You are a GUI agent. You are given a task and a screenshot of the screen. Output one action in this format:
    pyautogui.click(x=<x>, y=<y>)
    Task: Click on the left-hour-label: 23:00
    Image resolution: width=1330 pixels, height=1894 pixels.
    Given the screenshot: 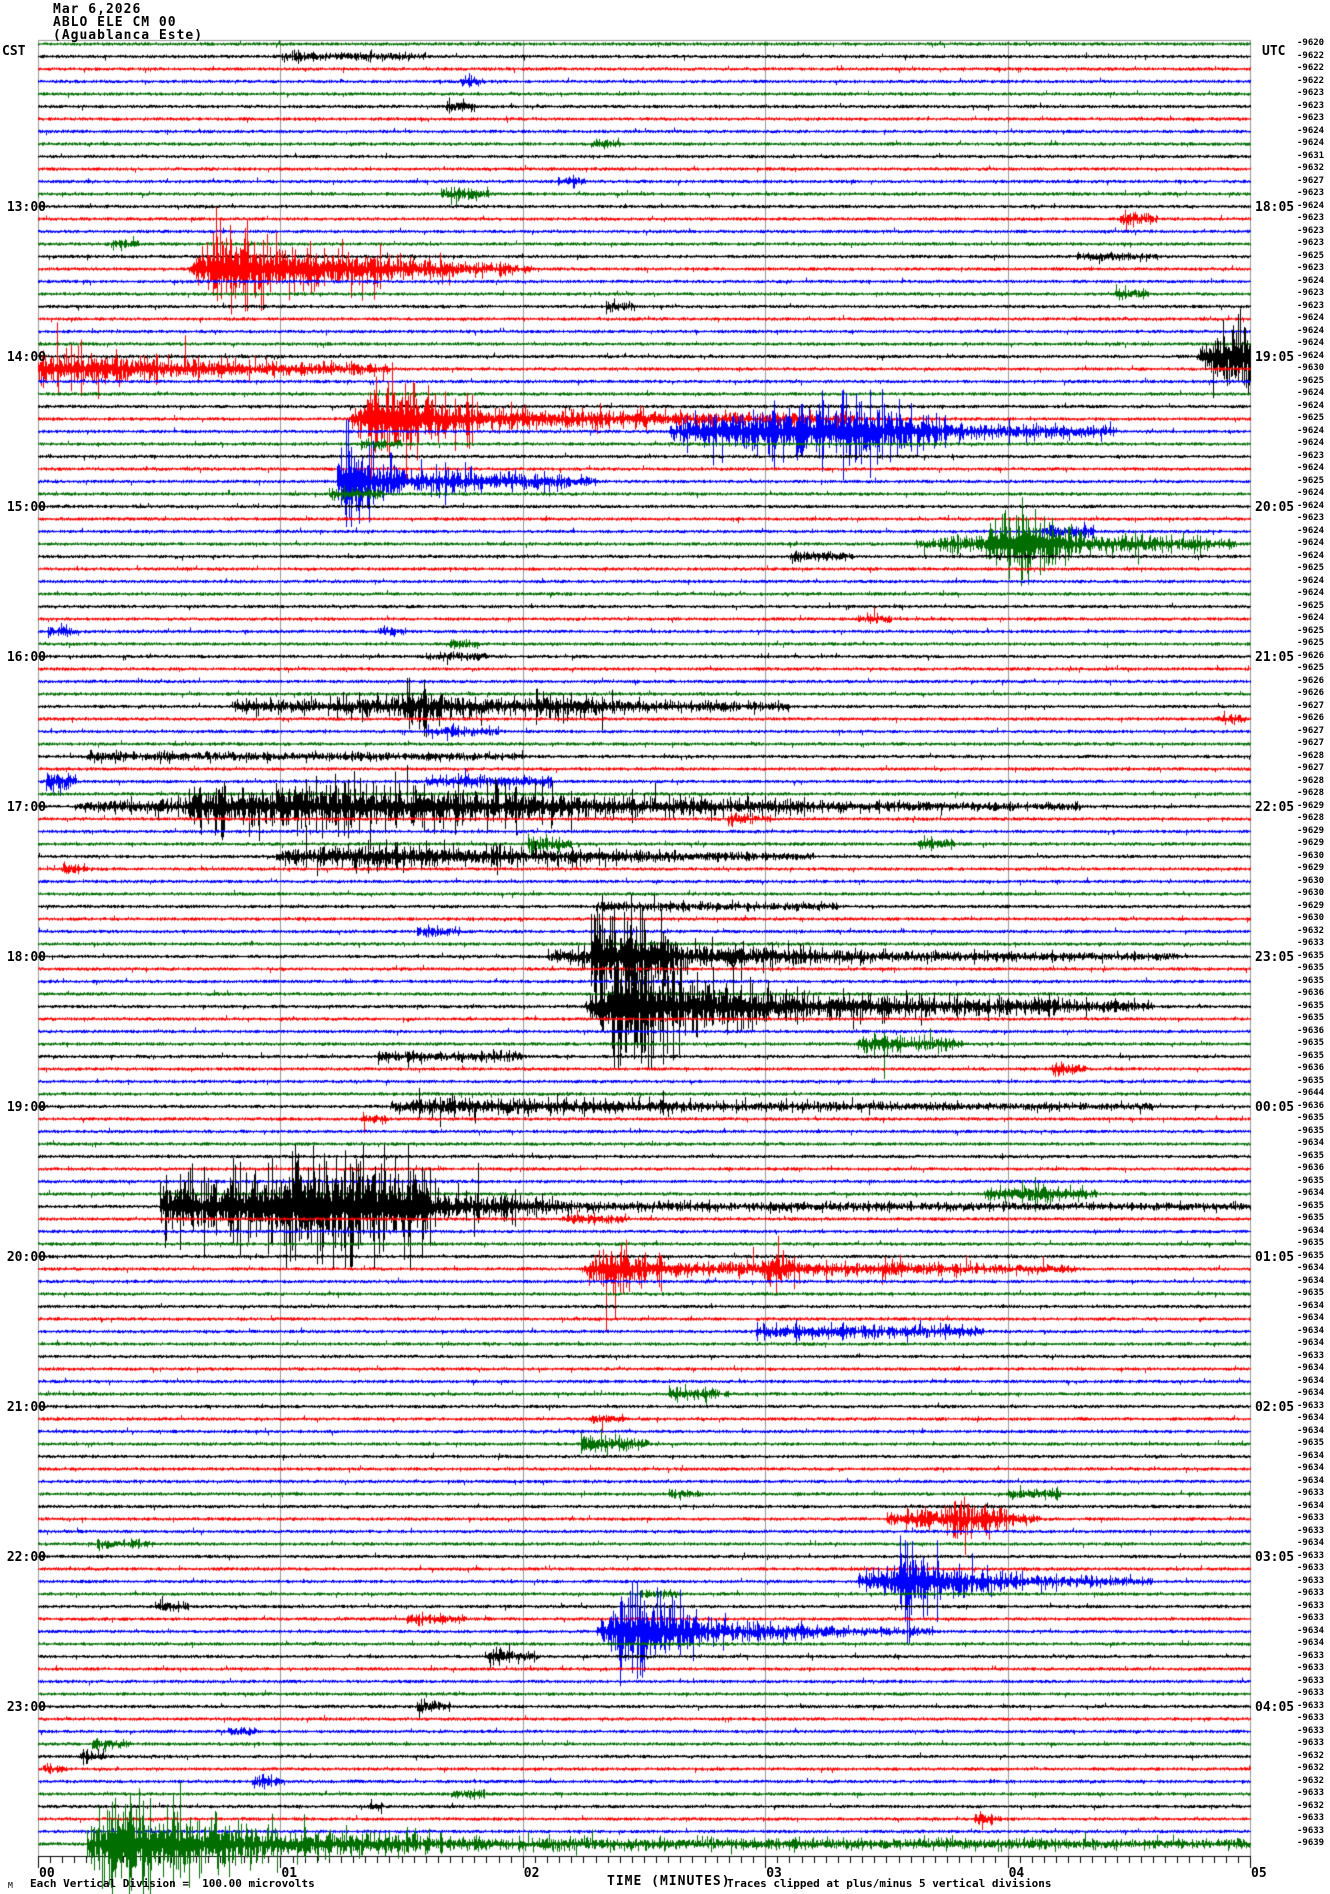 What is the action you would take?
    pyautogui.click(x=26, y=1707)
    